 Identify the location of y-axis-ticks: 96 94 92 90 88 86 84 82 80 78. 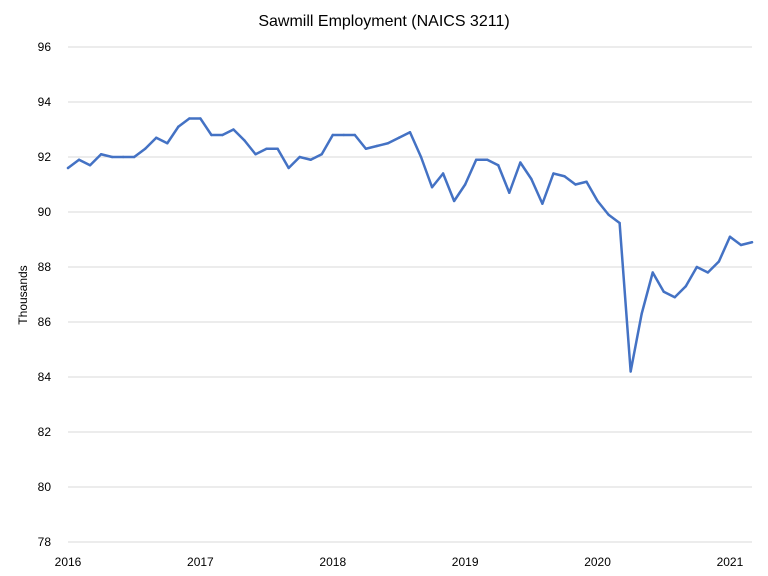
(45, 294).